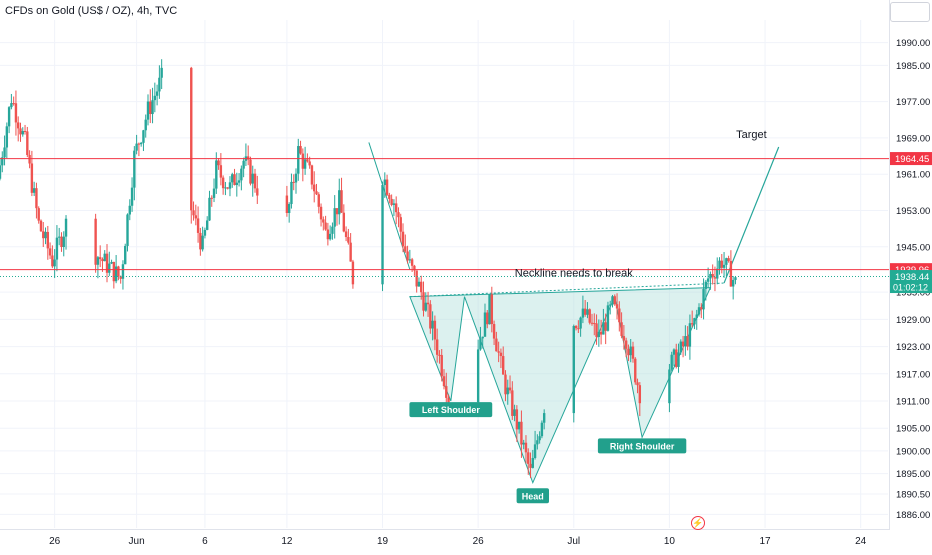 This screenshot has width=932, height=555. What do you see at coordinates (574, 273) in the screenshot?
I see `annotation-text: Neckline needs to break` at bounding box center [574, 273].